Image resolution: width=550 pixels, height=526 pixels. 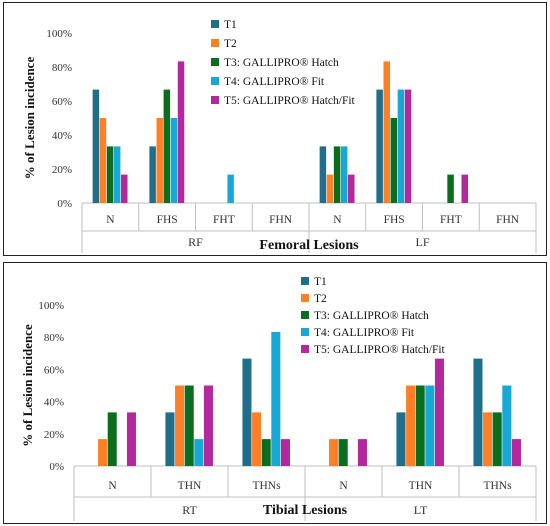 What do you see at coordinates (371, 316) in the screenshot?
I see `tibial-legend-label: T3: GALLIPRO® Hatch` at bounding box center [371, 316].